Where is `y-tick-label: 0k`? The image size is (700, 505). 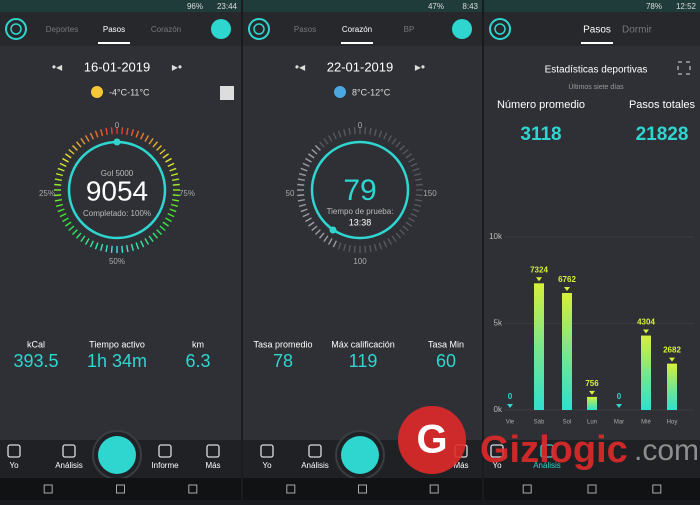
y-tick-label: 0k is located at coordinates (498, 409).